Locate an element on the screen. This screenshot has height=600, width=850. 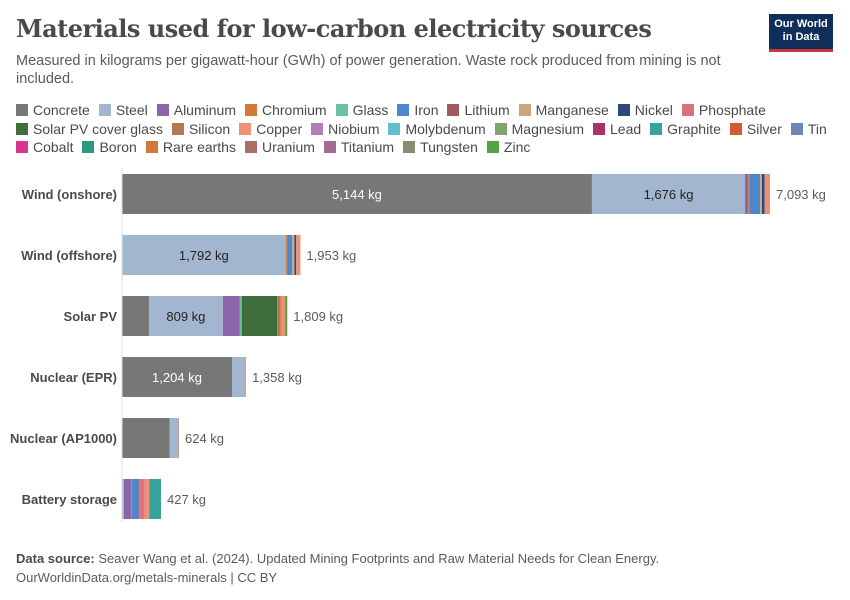
legend-label: Cobalt is located at coordinates (53, 147).